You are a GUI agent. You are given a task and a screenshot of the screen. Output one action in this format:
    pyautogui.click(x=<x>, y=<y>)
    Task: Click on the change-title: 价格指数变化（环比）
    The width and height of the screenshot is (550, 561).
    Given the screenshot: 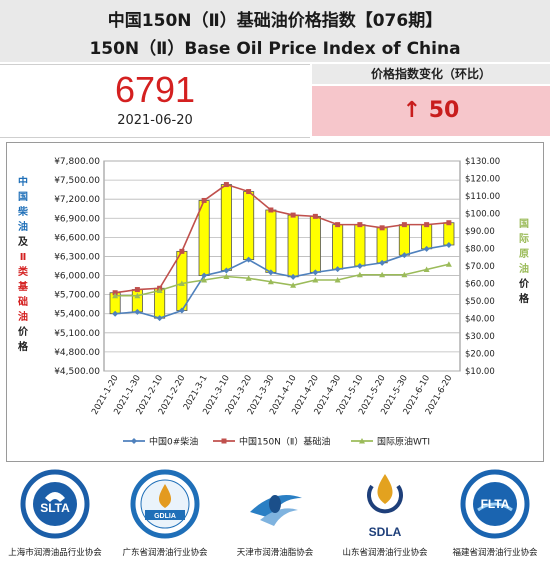 What is the action you would take?
    pyautogui.click(x=431, y=74)
    